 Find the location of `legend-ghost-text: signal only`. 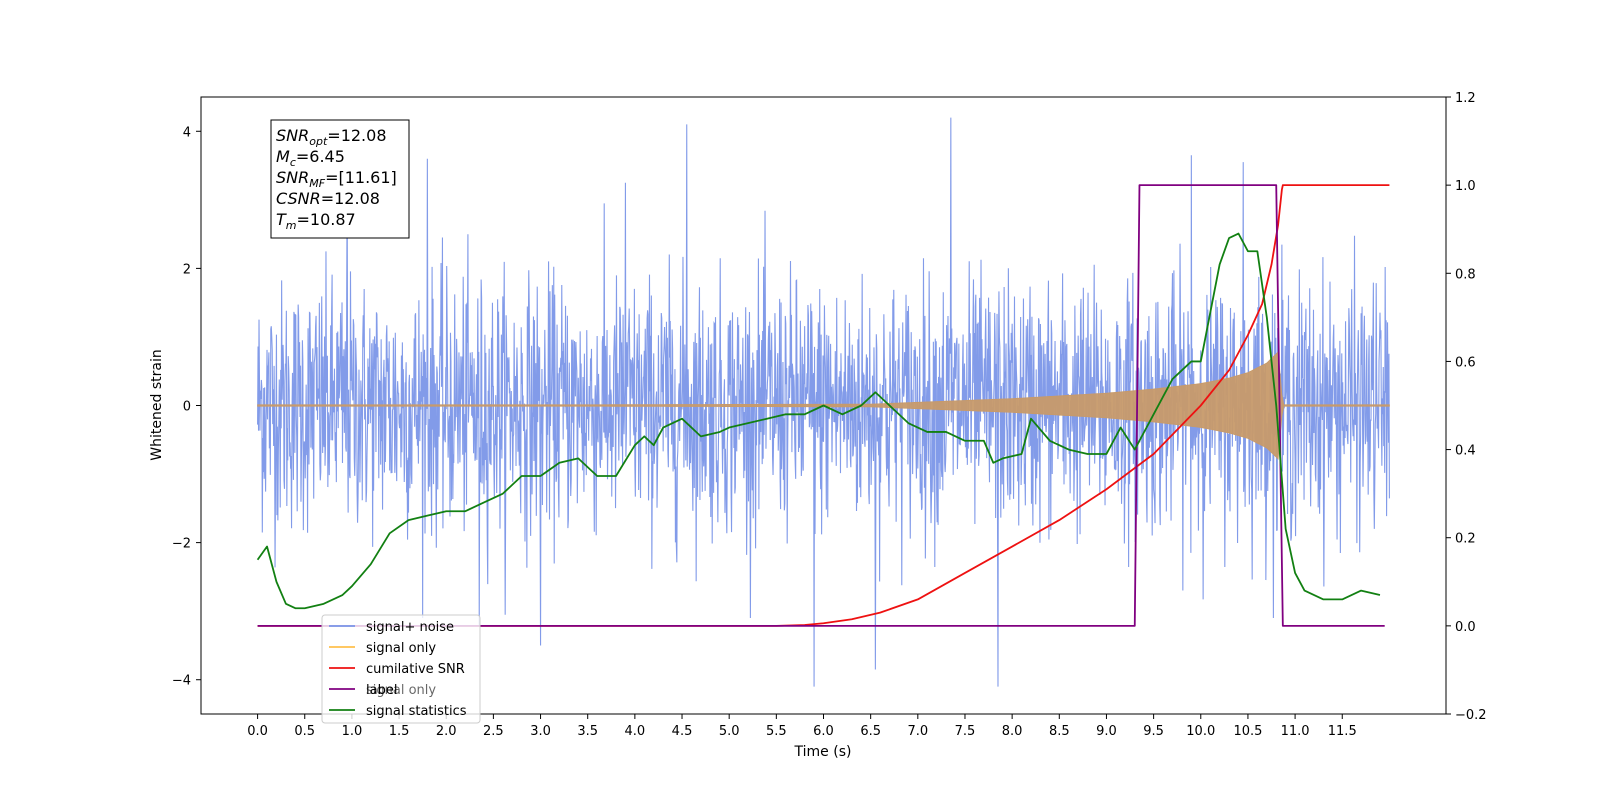

legend-ghost-text: signal only is located at coordinates (401, 690).